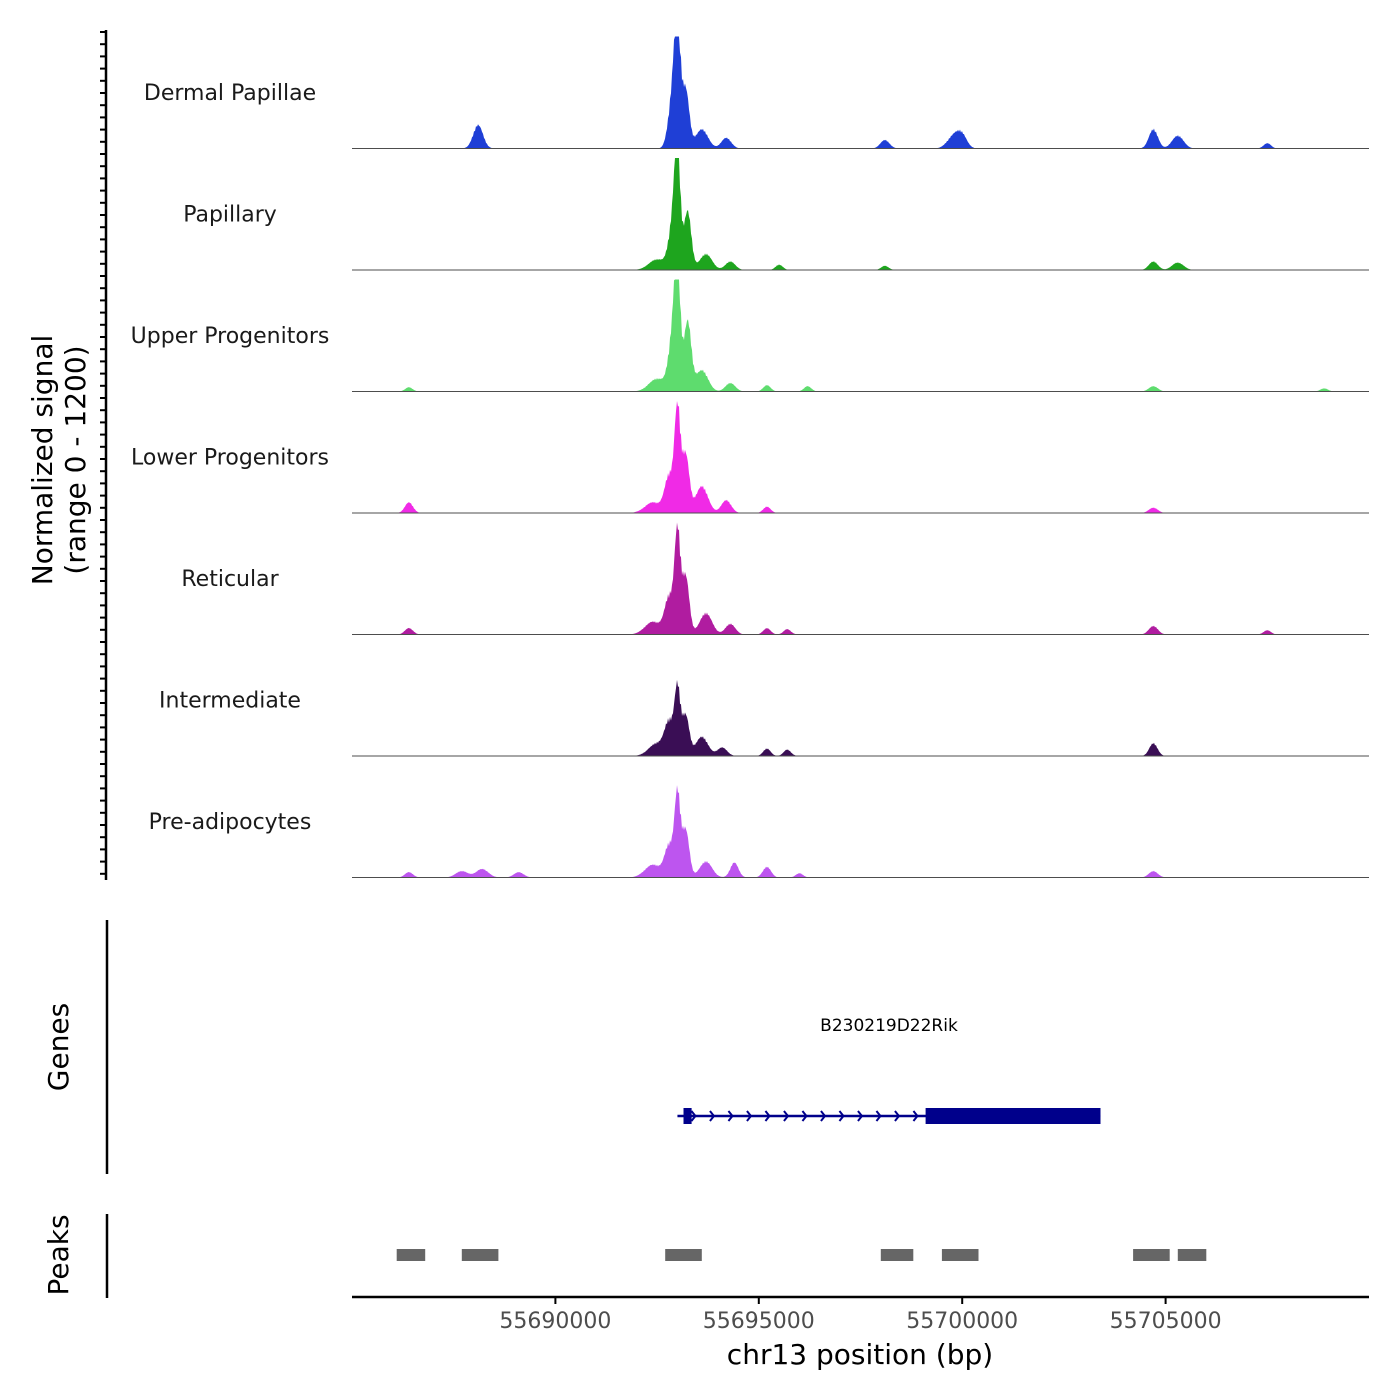  What do you see at coordinates (230, 215) in the screenshot?
I see `track-label: Papillary` at bounding box center [230, 215].